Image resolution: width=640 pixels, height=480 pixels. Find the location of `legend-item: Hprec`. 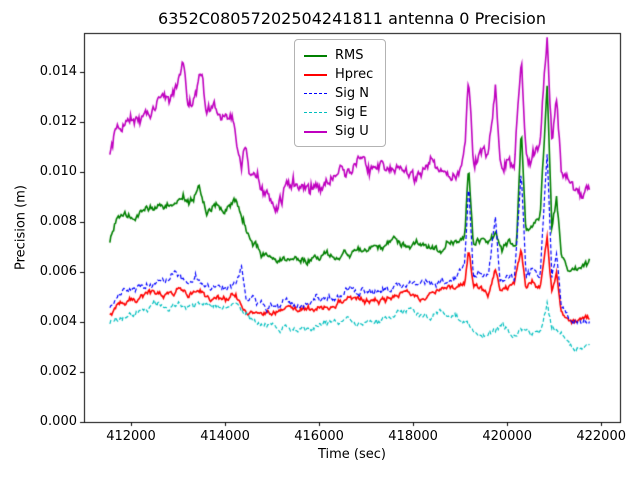

legend-item: Hprec is located at coordinates (338, 74).